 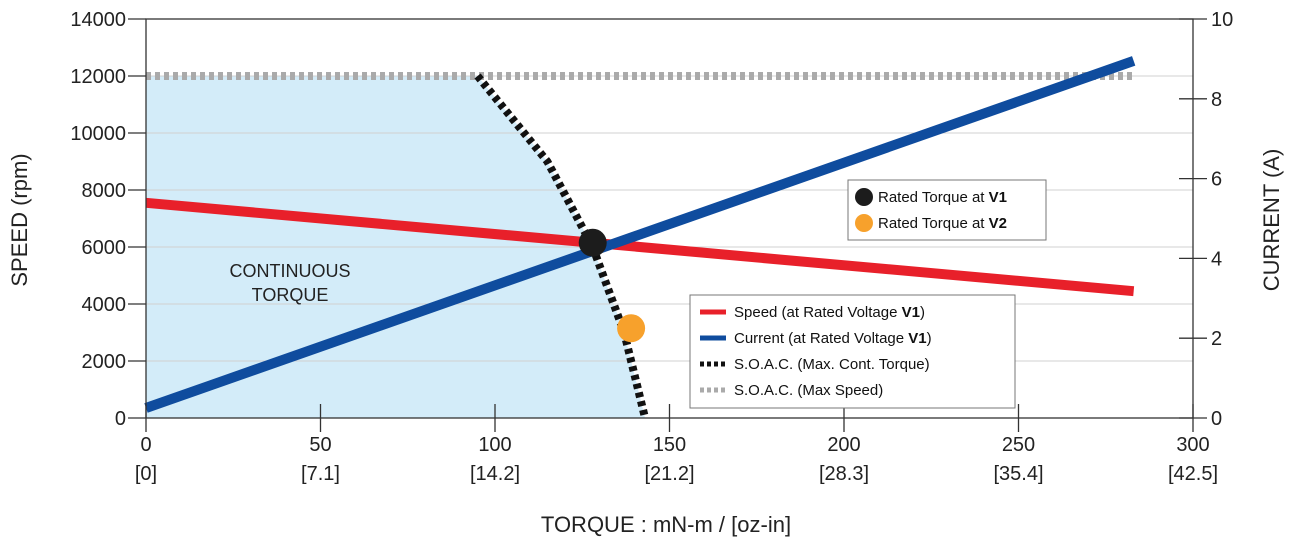 What do you see at coordinates (98, 20) in the screenshot?
I see `y-tick-label: 14000` at bounding box center [98, 20].